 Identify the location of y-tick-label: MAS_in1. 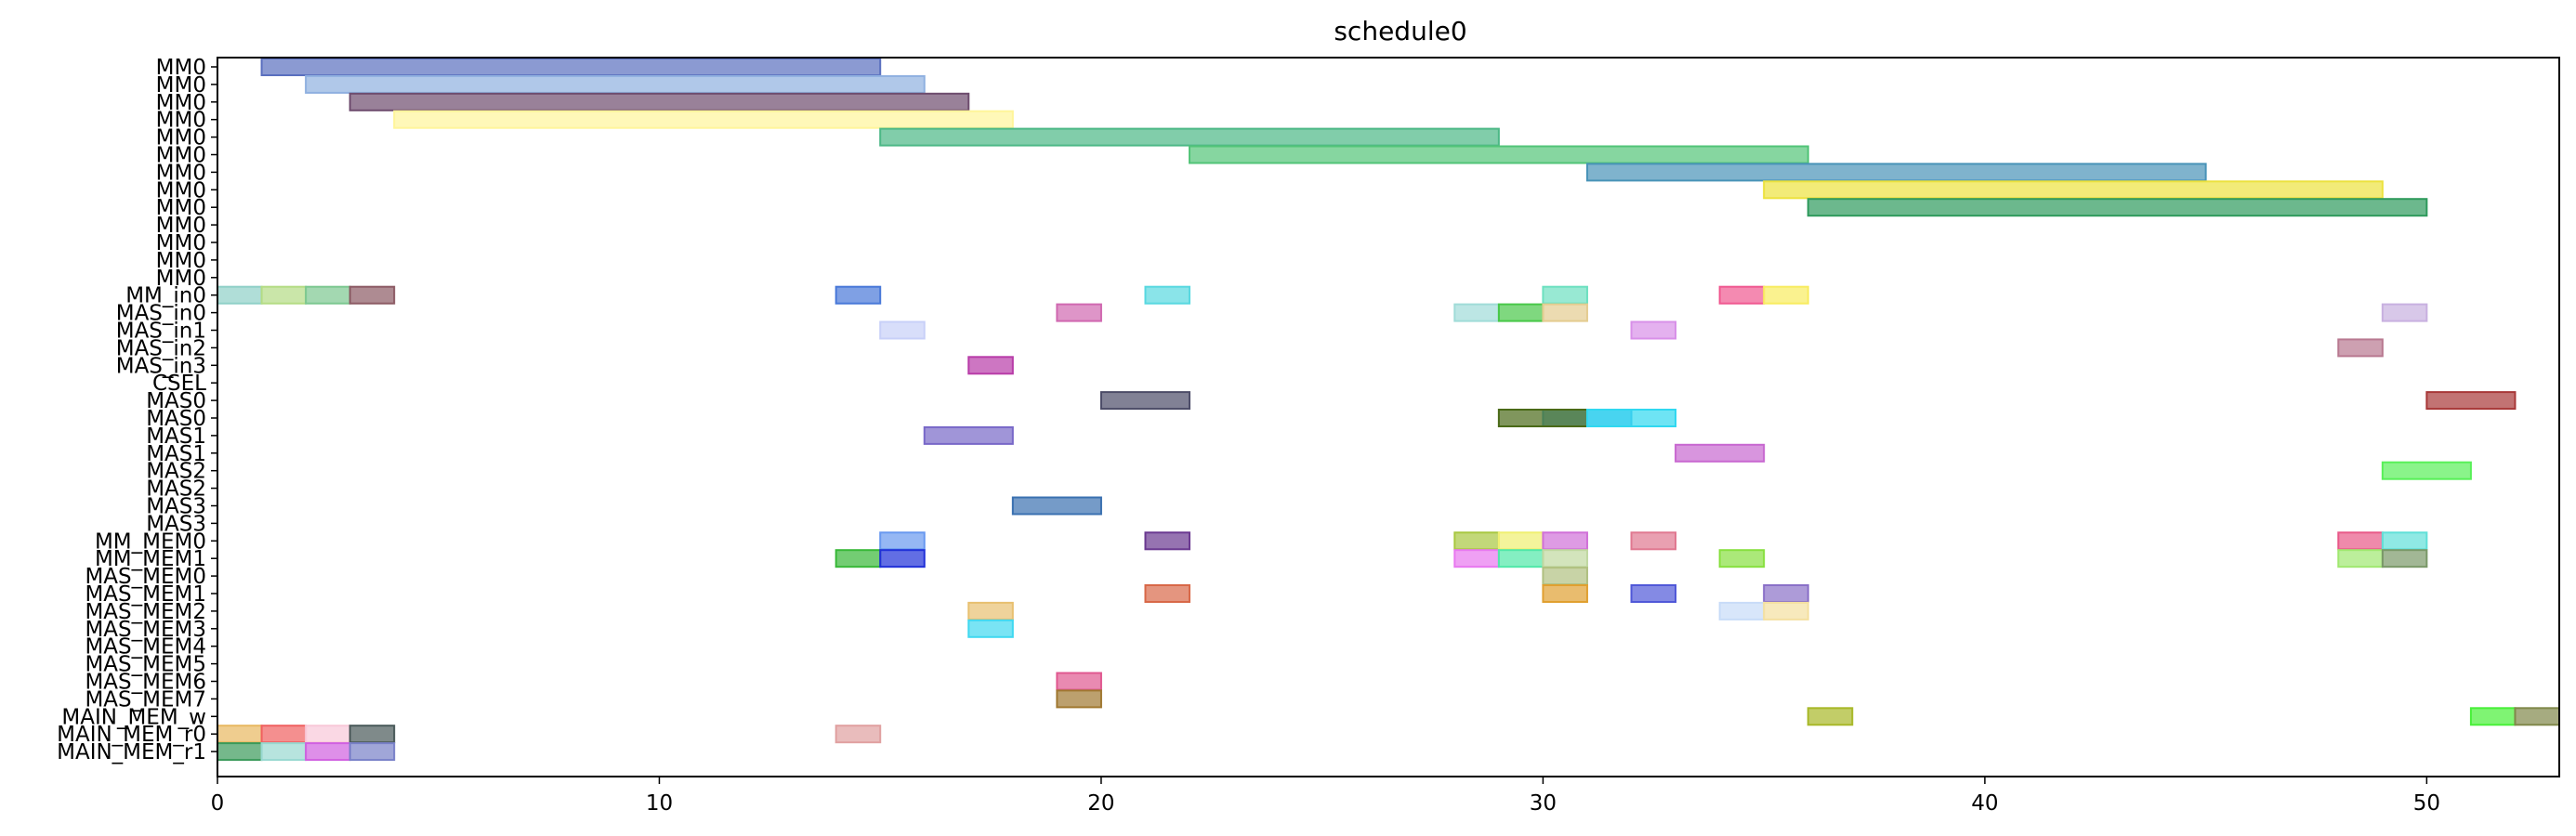
(161, 332).